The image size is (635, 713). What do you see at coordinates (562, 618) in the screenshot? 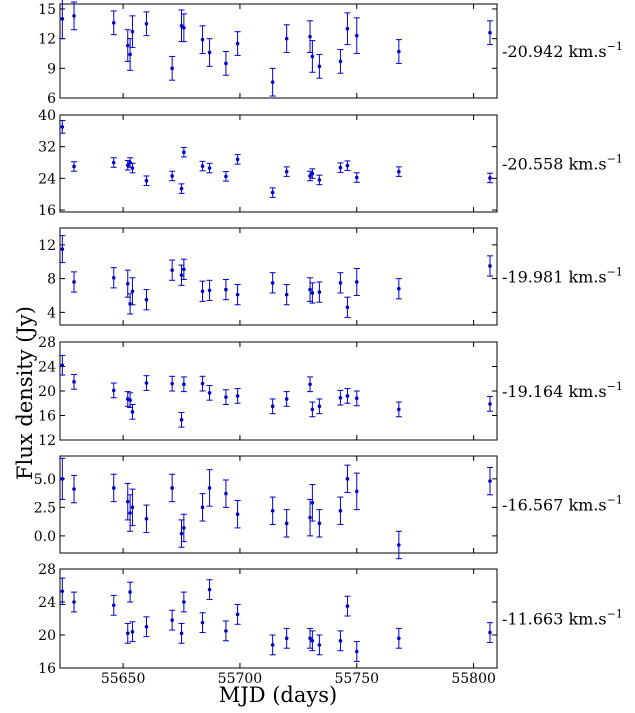
I see `velocity-label: -11.663 km.s−1` at bounding box center [562, 618].